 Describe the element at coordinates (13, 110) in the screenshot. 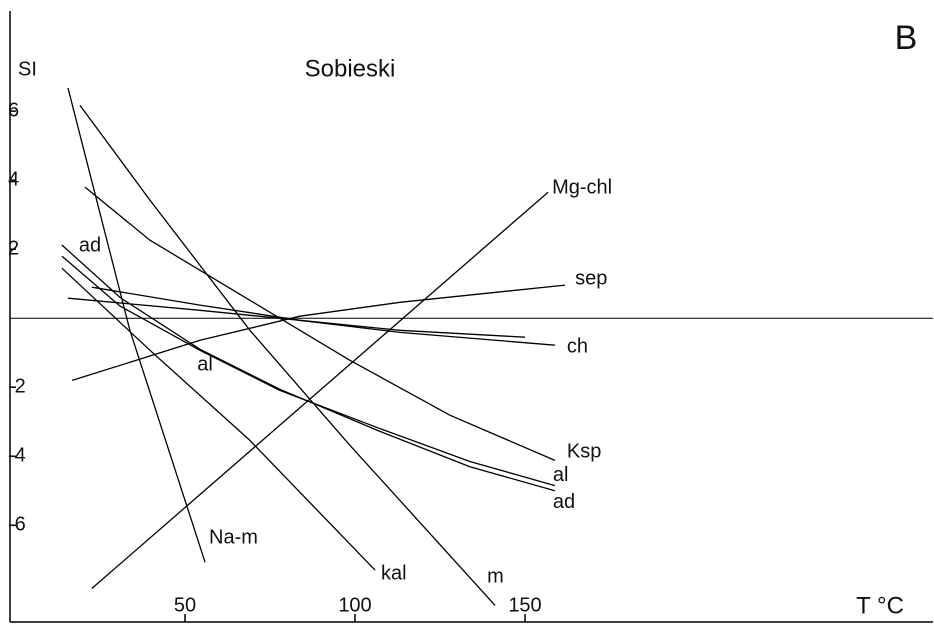

I see `y-tick-label: 6` at that location.